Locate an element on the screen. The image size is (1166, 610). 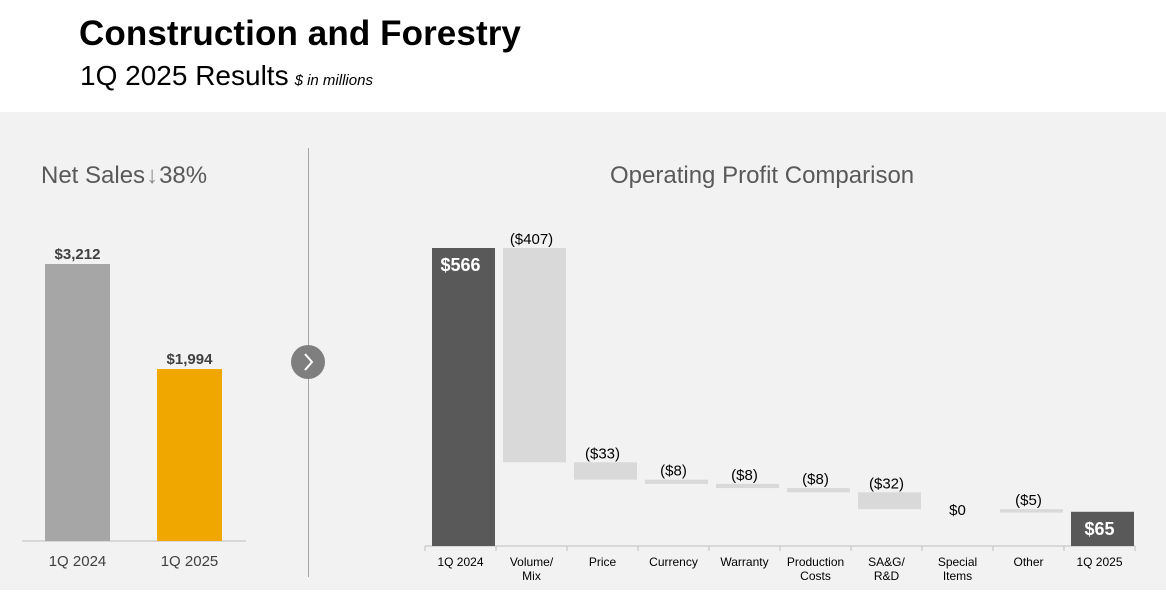
waterfall-value-label: ($407) is located at coordinates (531, 239).